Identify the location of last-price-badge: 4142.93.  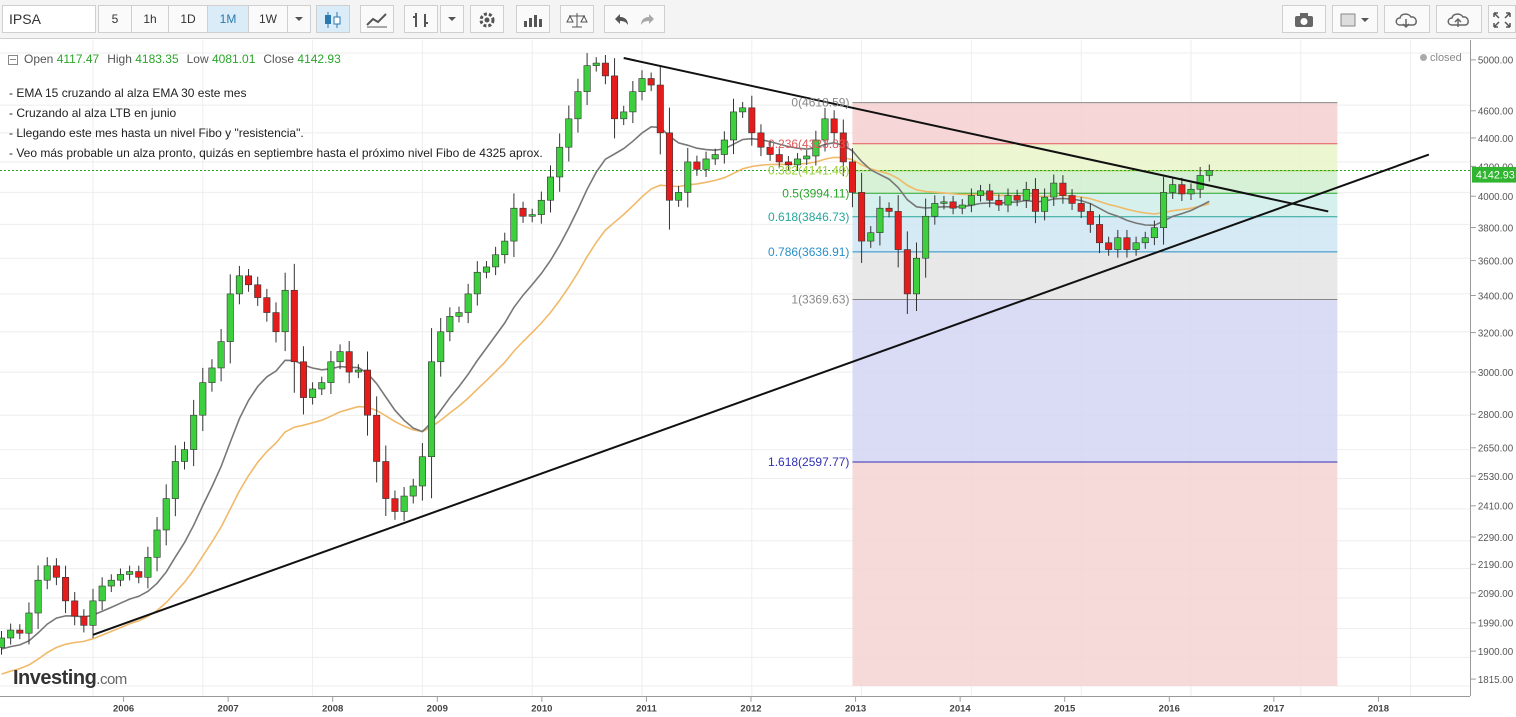
(1493, 174).